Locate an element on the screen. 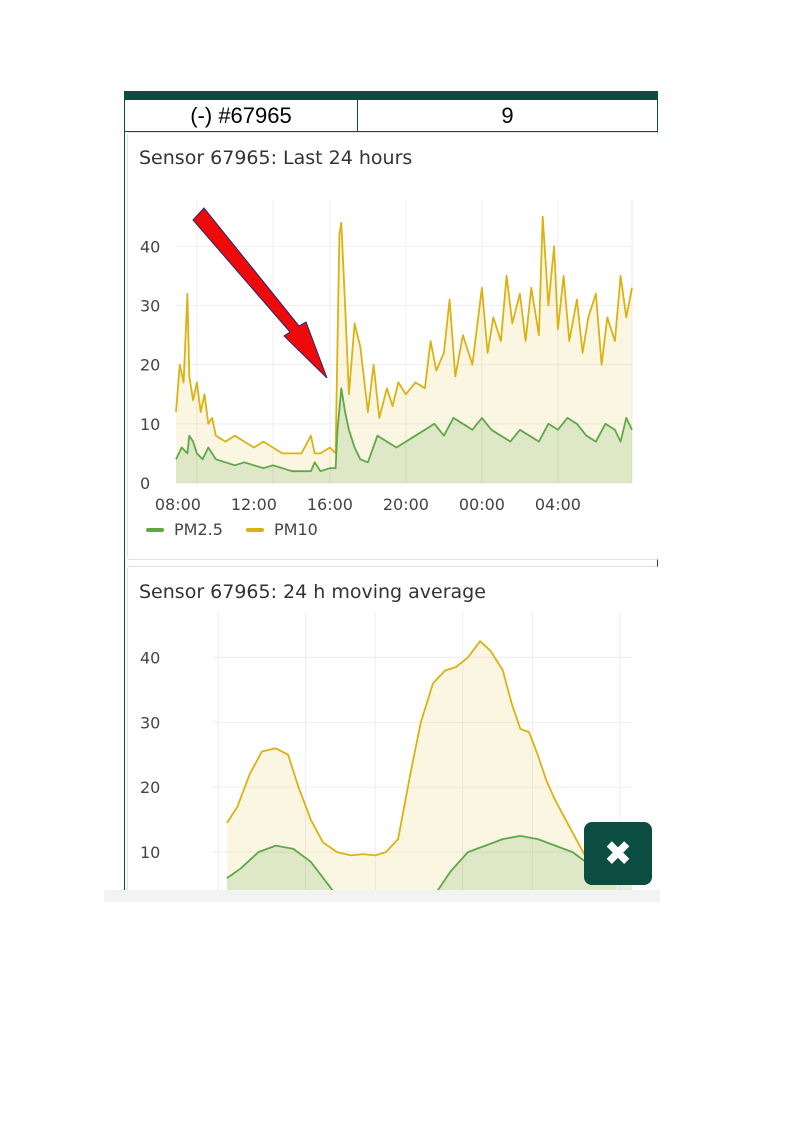  close-button: ✖ is located at coordinates (618, 853).